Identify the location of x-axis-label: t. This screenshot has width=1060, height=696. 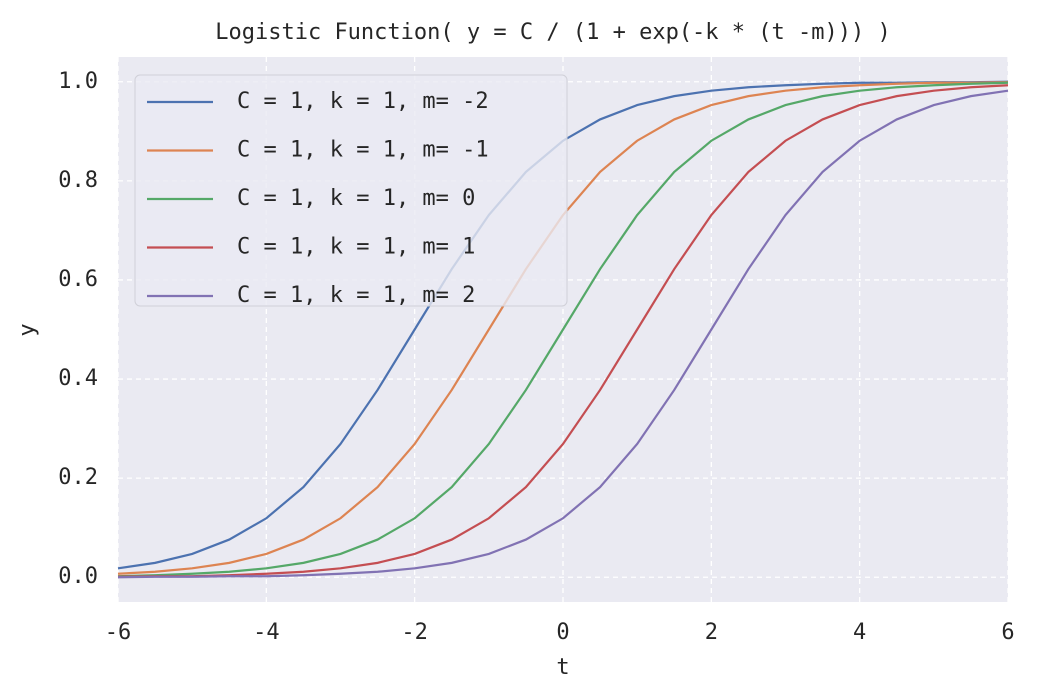
(562, 667).